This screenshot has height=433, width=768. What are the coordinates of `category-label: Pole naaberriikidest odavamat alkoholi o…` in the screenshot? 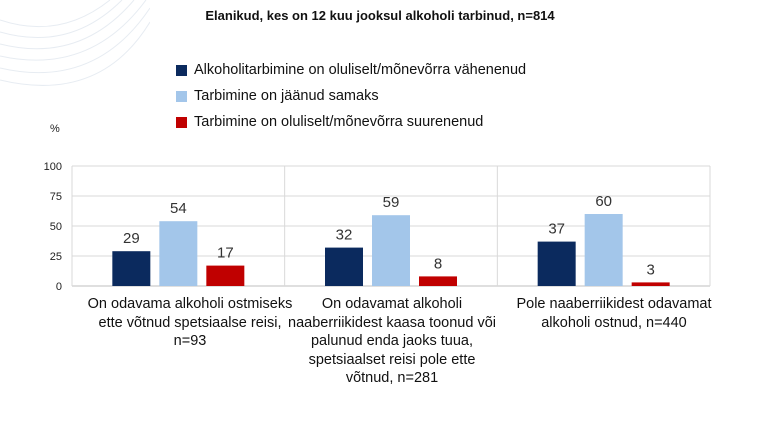 It's located at (614, 313).